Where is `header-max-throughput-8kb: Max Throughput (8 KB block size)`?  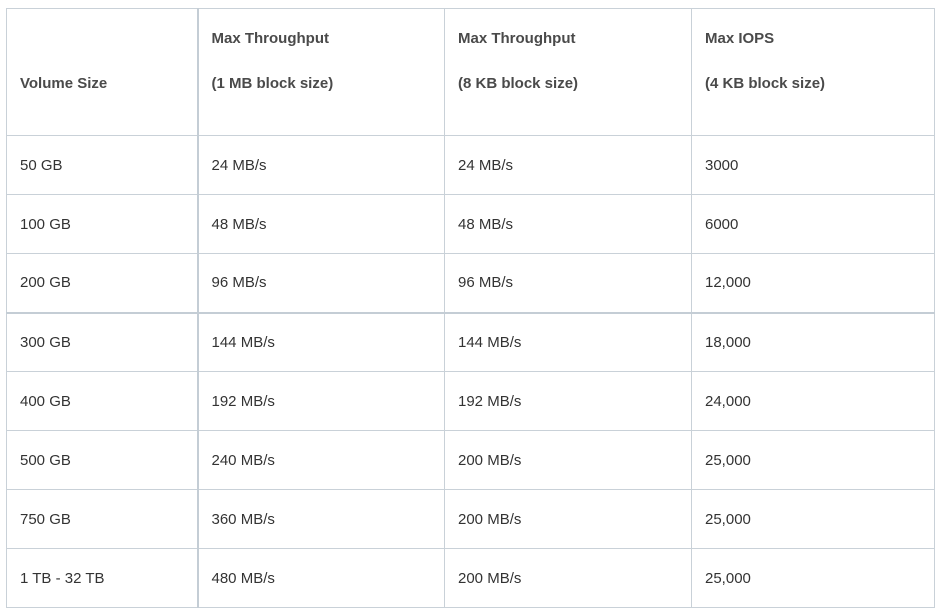
header-max-throughput-8kb: Max Throughput (8 KB block size) is located at coordinates (568, 72).